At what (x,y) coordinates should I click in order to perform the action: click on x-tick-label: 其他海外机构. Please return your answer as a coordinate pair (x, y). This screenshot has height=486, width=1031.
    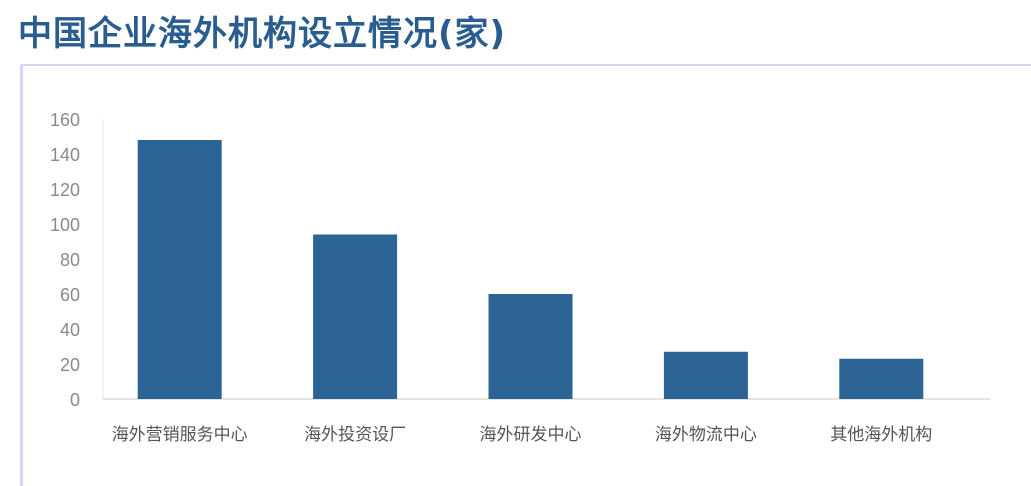
    Looking at the image, I should click on (881, 435).